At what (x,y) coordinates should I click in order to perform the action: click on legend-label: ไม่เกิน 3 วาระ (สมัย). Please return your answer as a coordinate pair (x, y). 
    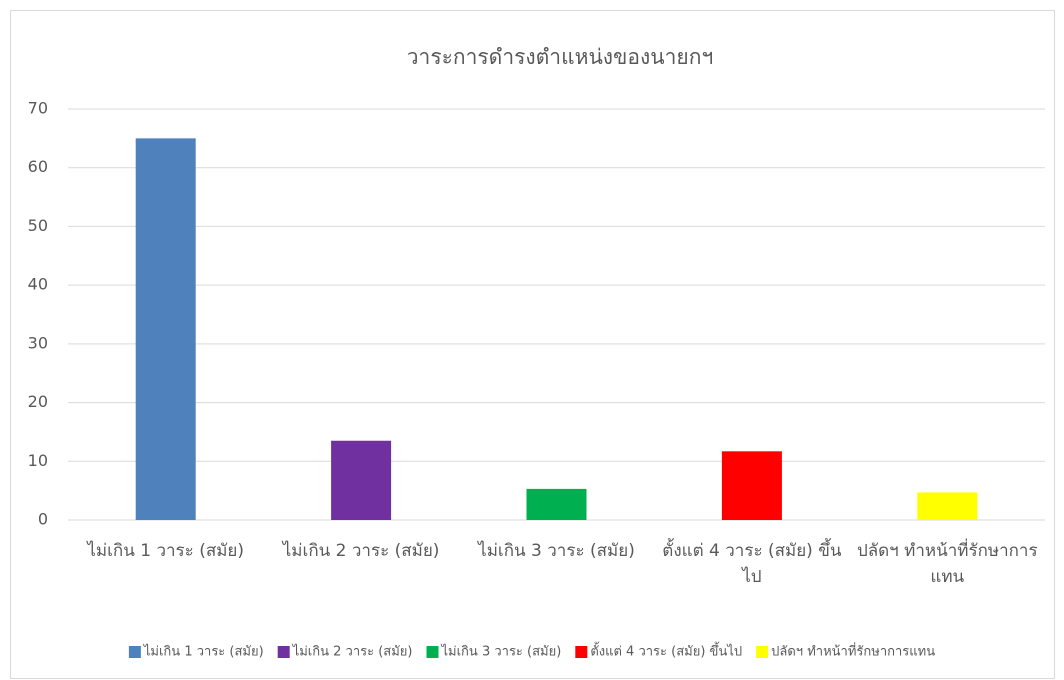
    Looking at the image, I should click on (501, 652).